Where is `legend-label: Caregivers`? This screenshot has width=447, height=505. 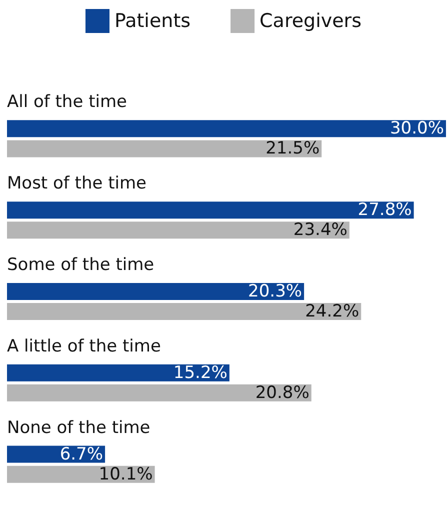 legend-label: Caregivers is located at coordinates (311, 21).